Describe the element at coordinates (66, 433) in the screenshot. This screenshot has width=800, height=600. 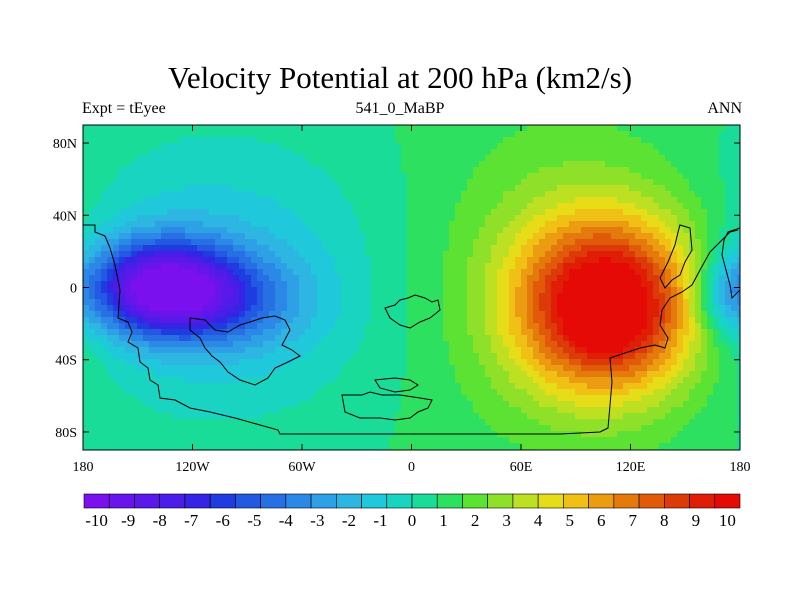
I see `y-tick-label: 80S` at that location.